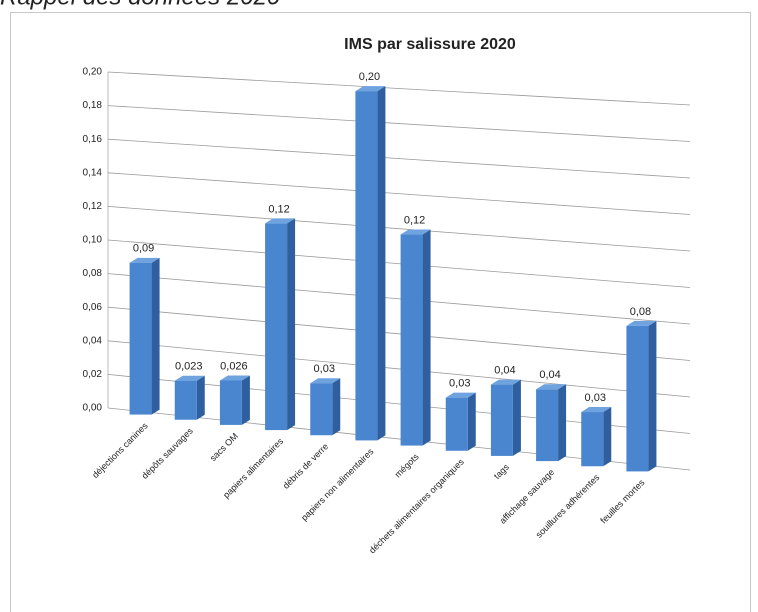 Image resolution: width=758 pixels, height=612 pixels. I want to click on y-tick-label: 0,08, so click(93, 273).